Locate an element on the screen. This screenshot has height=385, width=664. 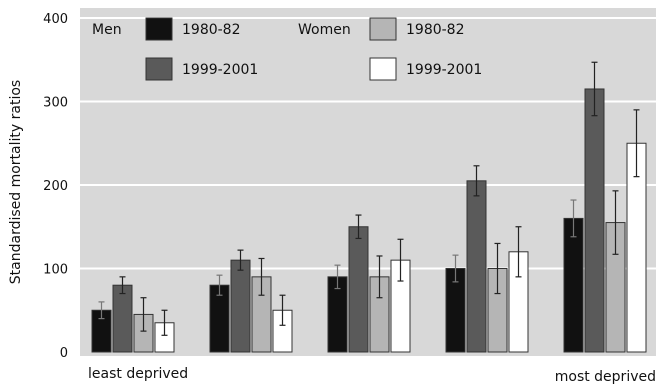
x-label-least-deprived: least deprived is located at coordinates (138, 374).